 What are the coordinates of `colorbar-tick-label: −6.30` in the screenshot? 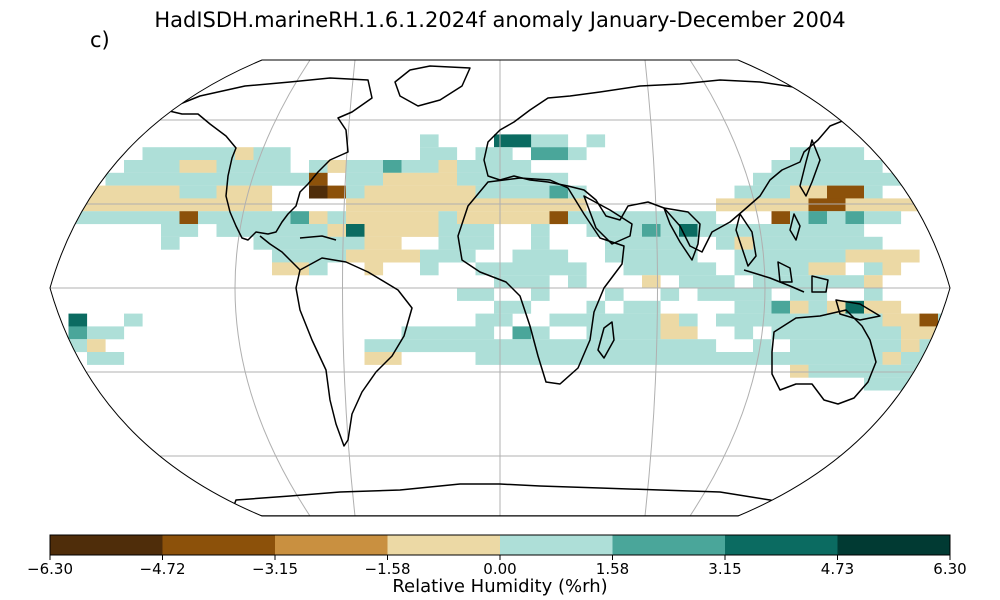 It's located at (50, 569).